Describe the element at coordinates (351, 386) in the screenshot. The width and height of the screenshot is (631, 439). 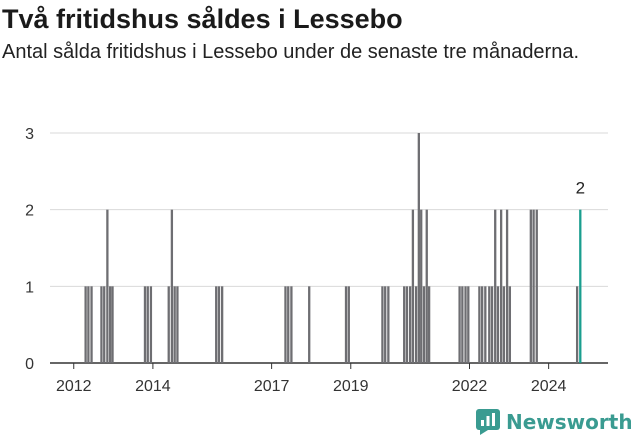
I see `x-tick-label: 2019` at that location.